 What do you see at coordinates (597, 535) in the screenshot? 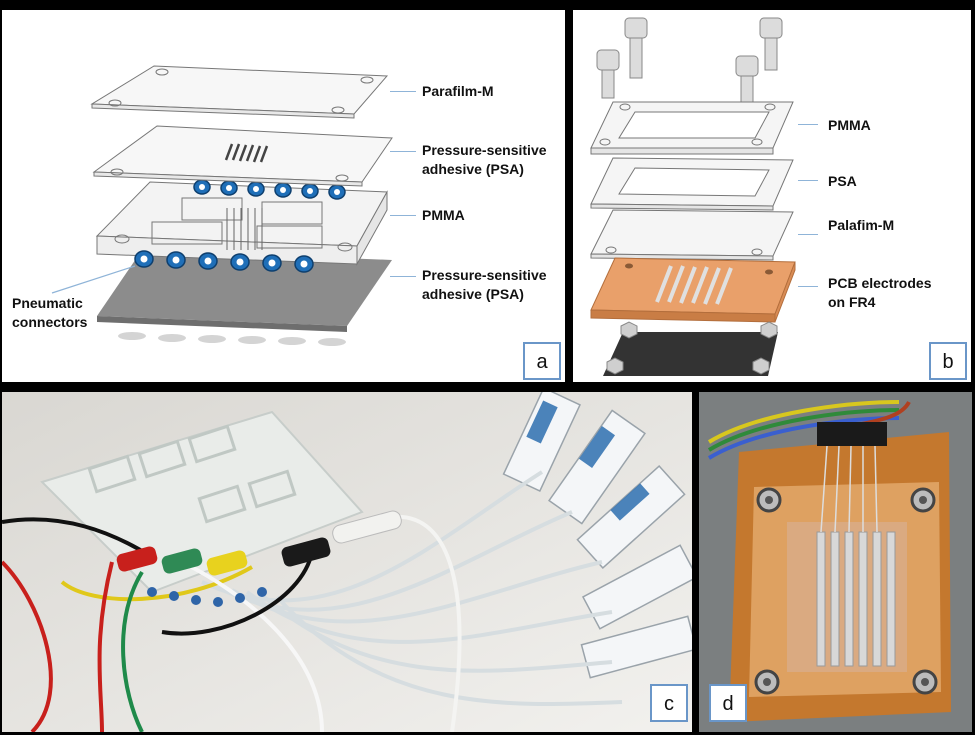
I see `syringes` at bounding box center [597, 535].